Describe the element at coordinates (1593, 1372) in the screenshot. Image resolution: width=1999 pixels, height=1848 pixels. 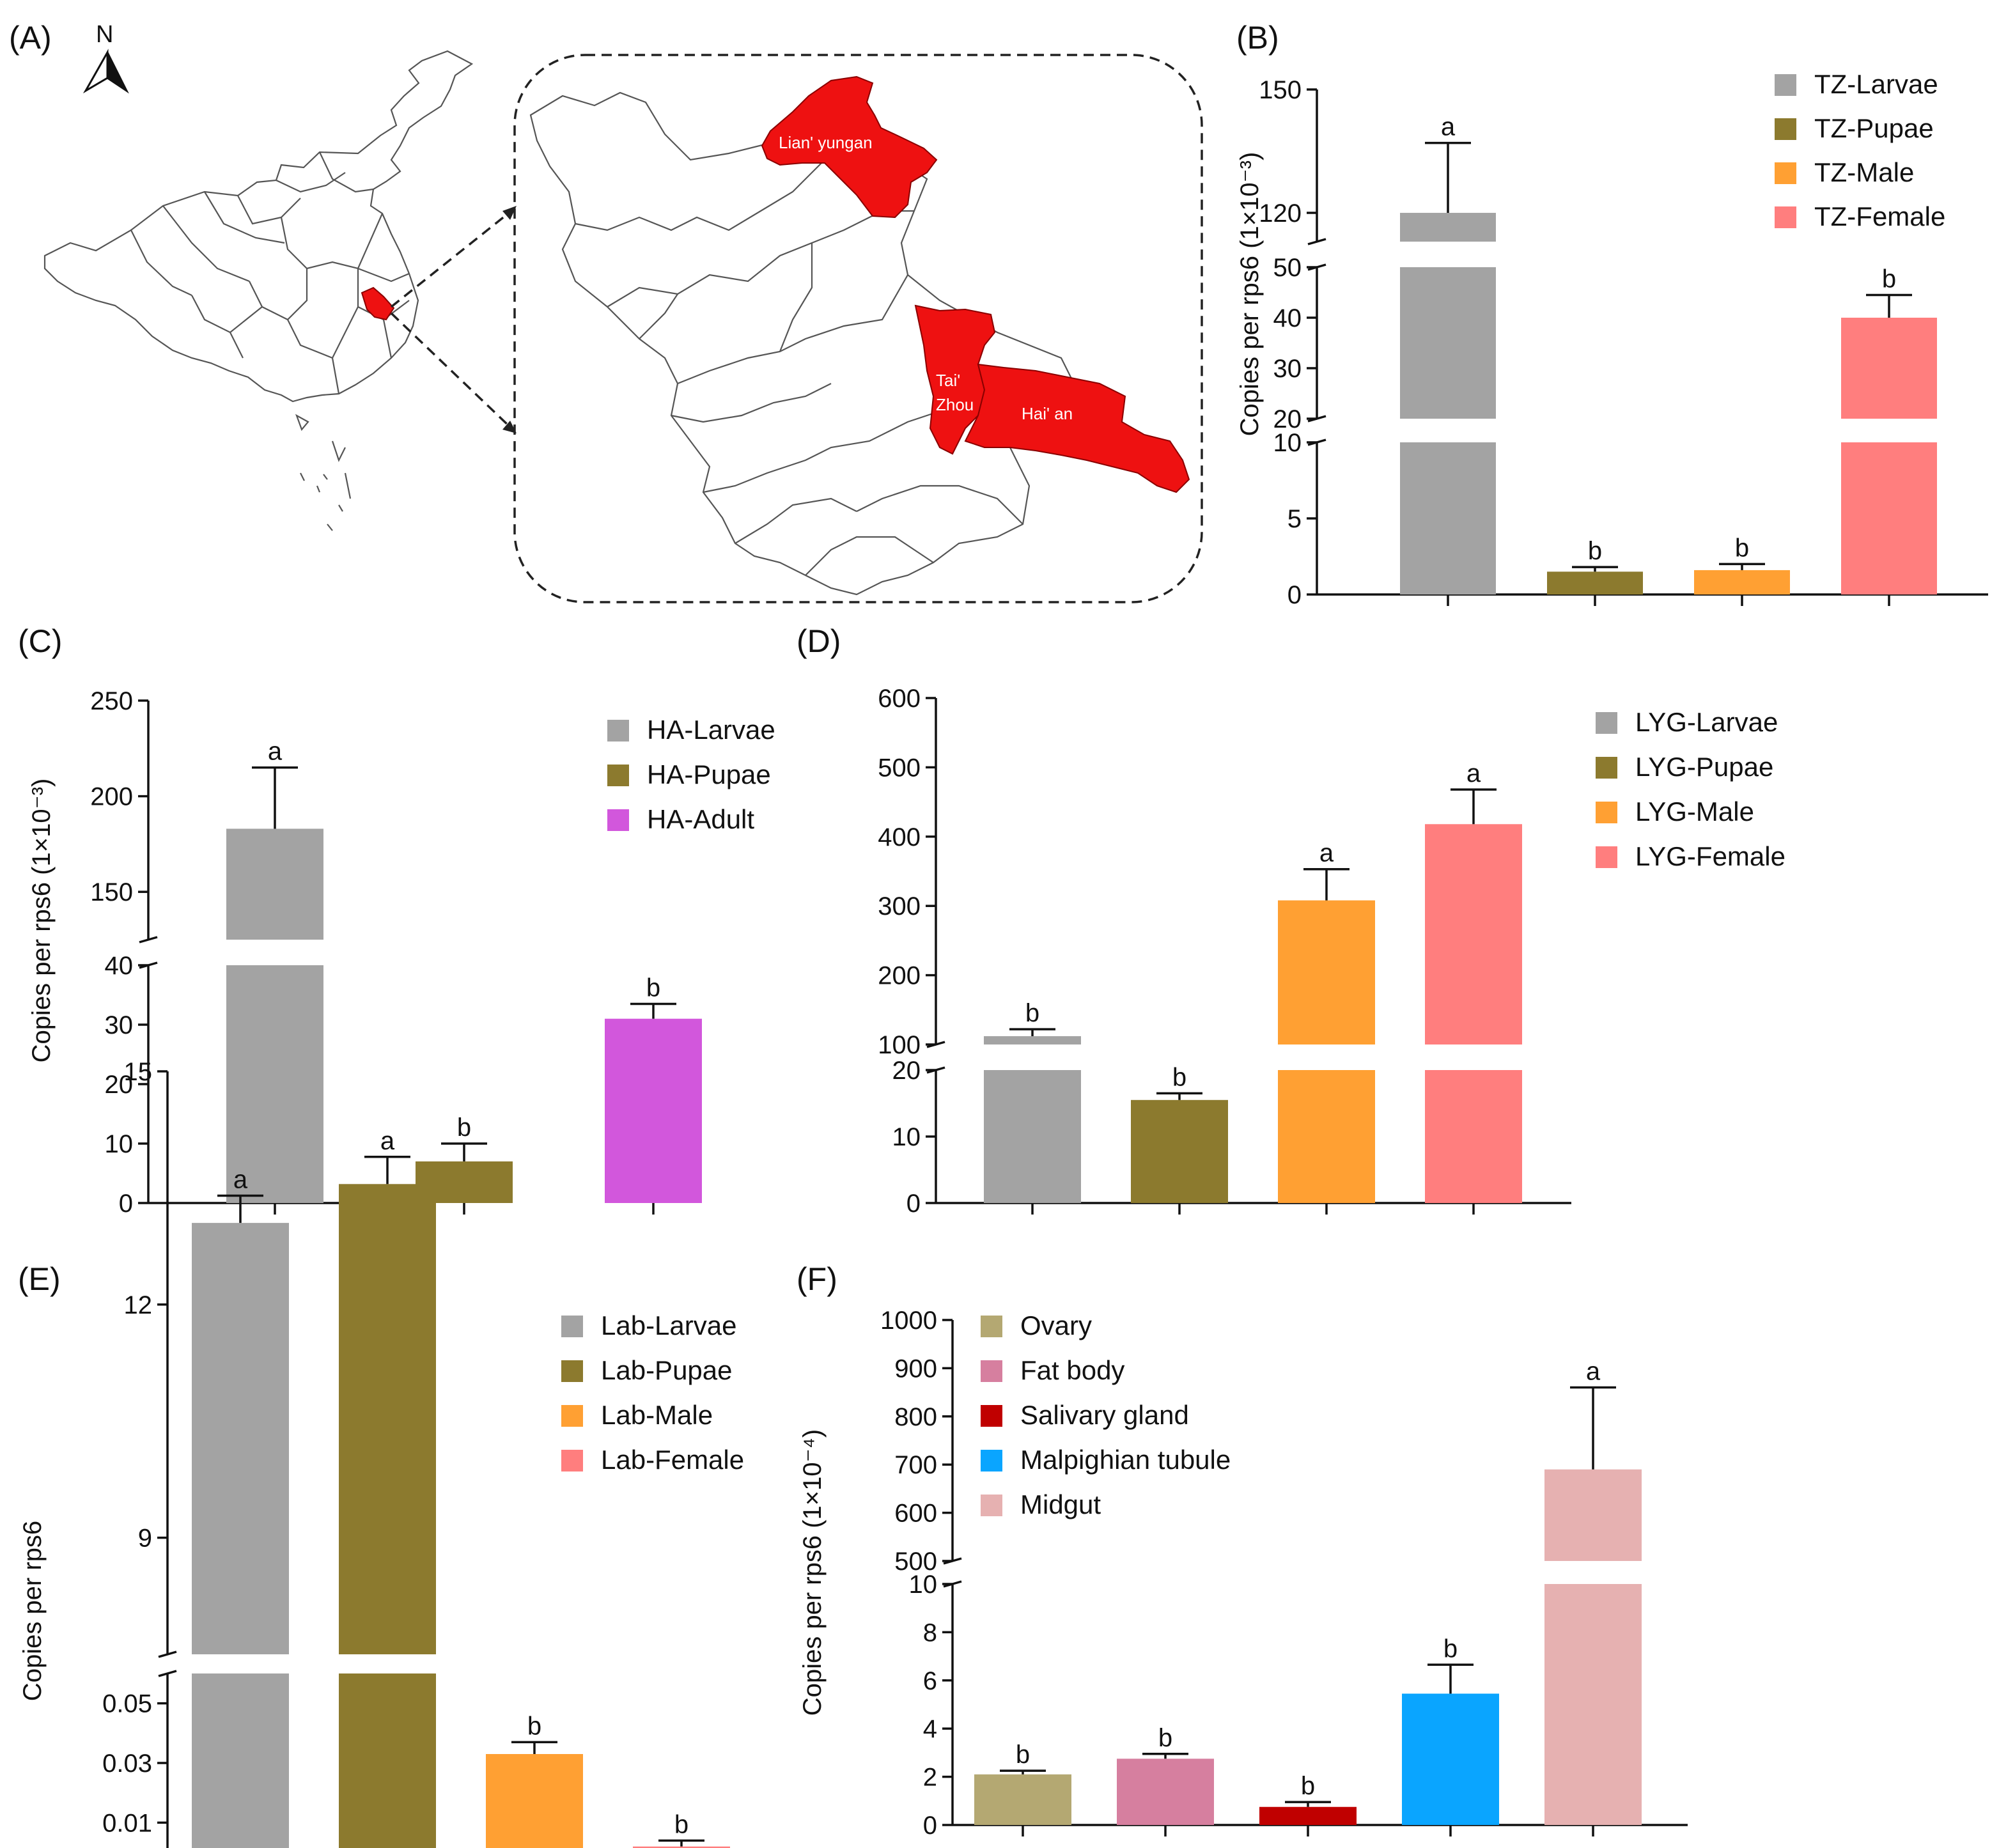
I see `chart-f-significance-label: a` at that location.